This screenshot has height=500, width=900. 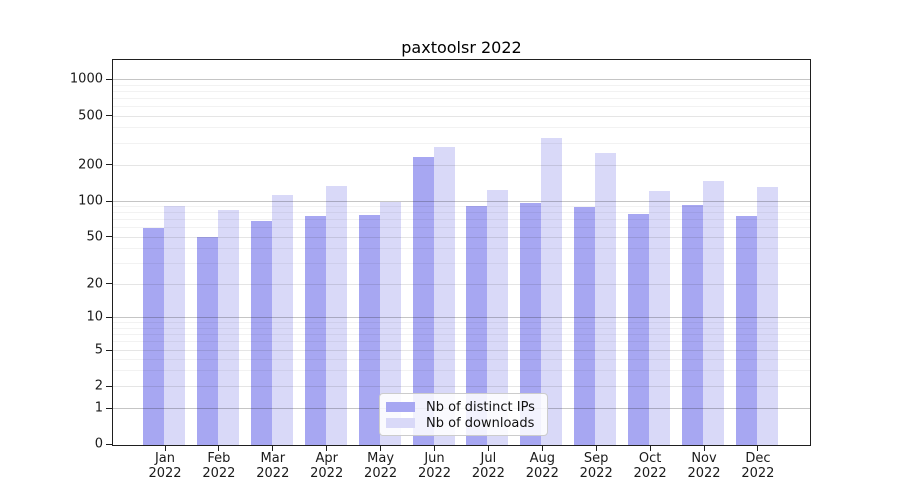 What do you see at coordinates (704, 458) in the screenshot?
I see `x-label-month: Nov` at bounding box center [704, 458].